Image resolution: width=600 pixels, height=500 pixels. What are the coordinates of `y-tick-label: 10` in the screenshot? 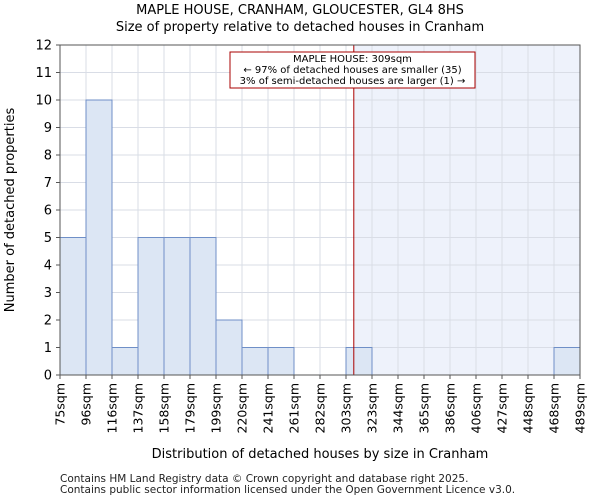 It's located at (43, 101).